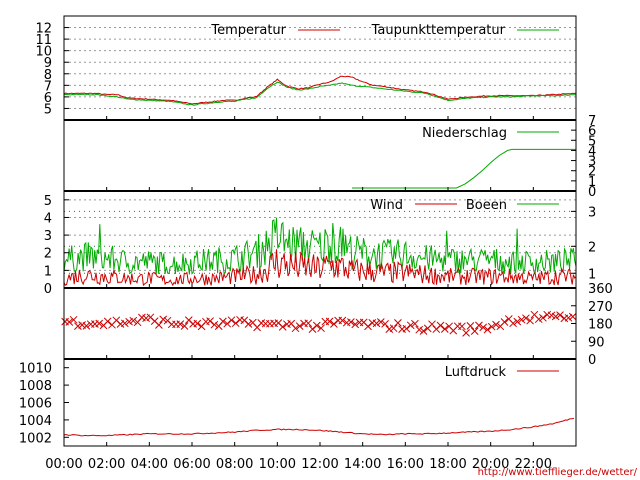 The image size is (640, 480). I want to click on ytick-right-label-precipitation-0: 0, so click(592, 192).